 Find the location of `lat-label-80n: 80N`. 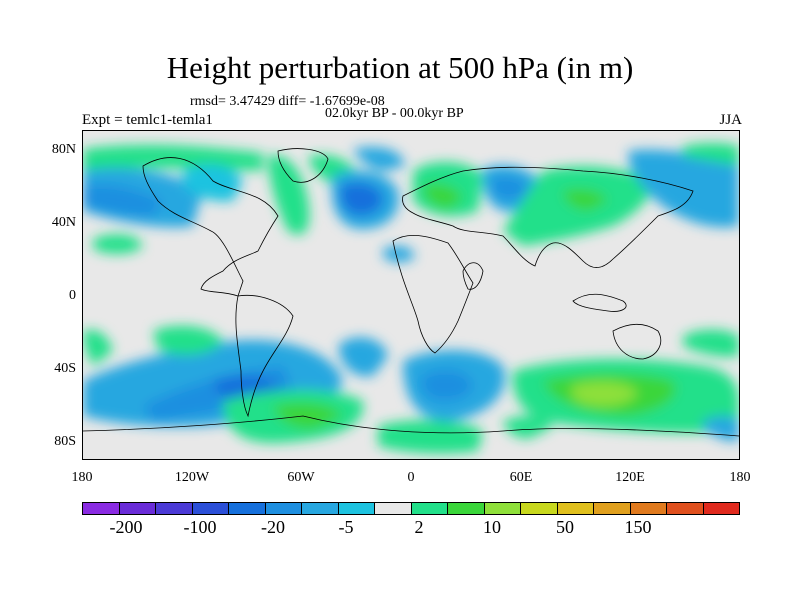

lat-label-80n: 80N is located at coordinates (63, 149).